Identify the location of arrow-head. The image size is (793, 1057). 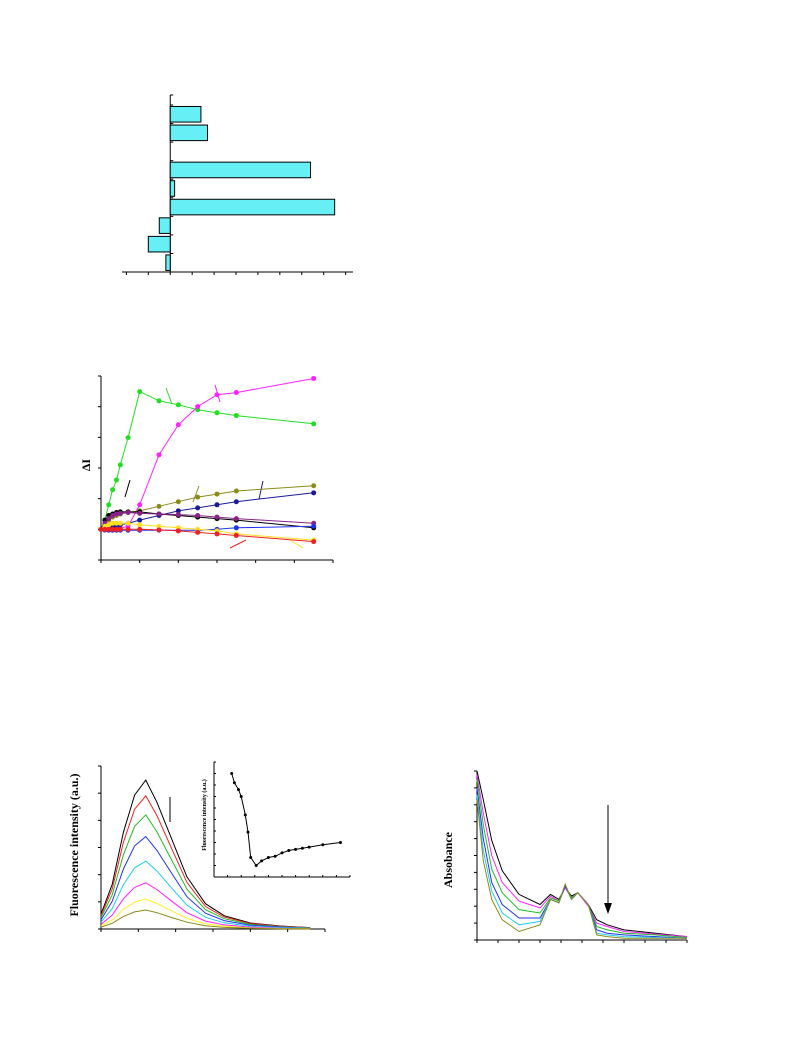
(608, 908).